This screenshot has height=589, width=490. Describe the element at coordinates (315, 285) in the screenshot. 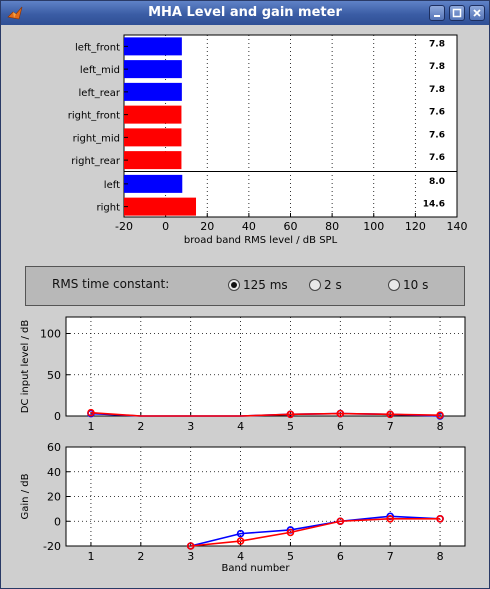

I see `radio-2s-indicator` at that location.